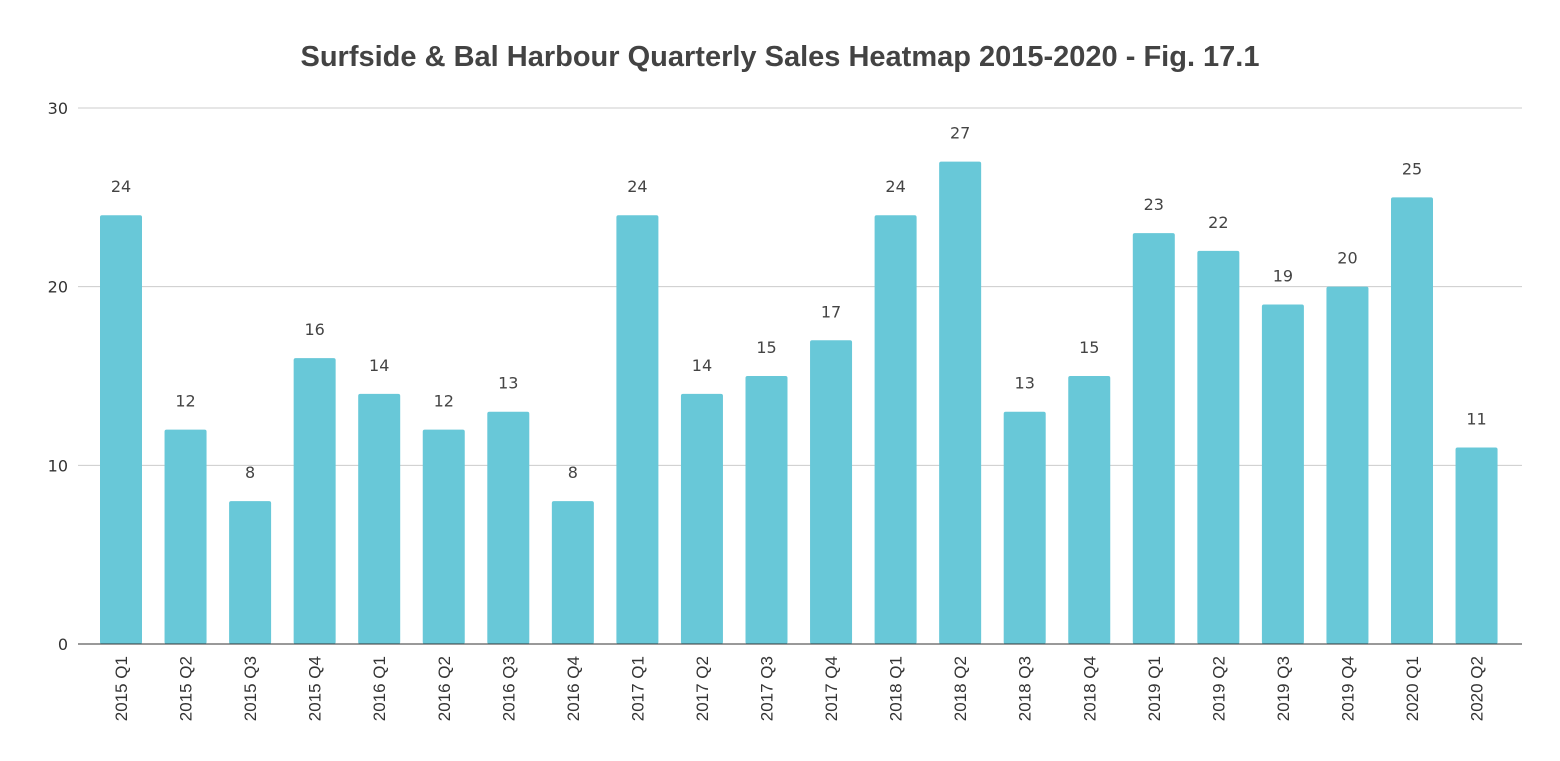 Image resolution: width=1560 pixels, height=761 pixels. Describe the element at coordinates (250, 688) in the screenshot. I see `x-tick-label: 2015 Q3` at that location.